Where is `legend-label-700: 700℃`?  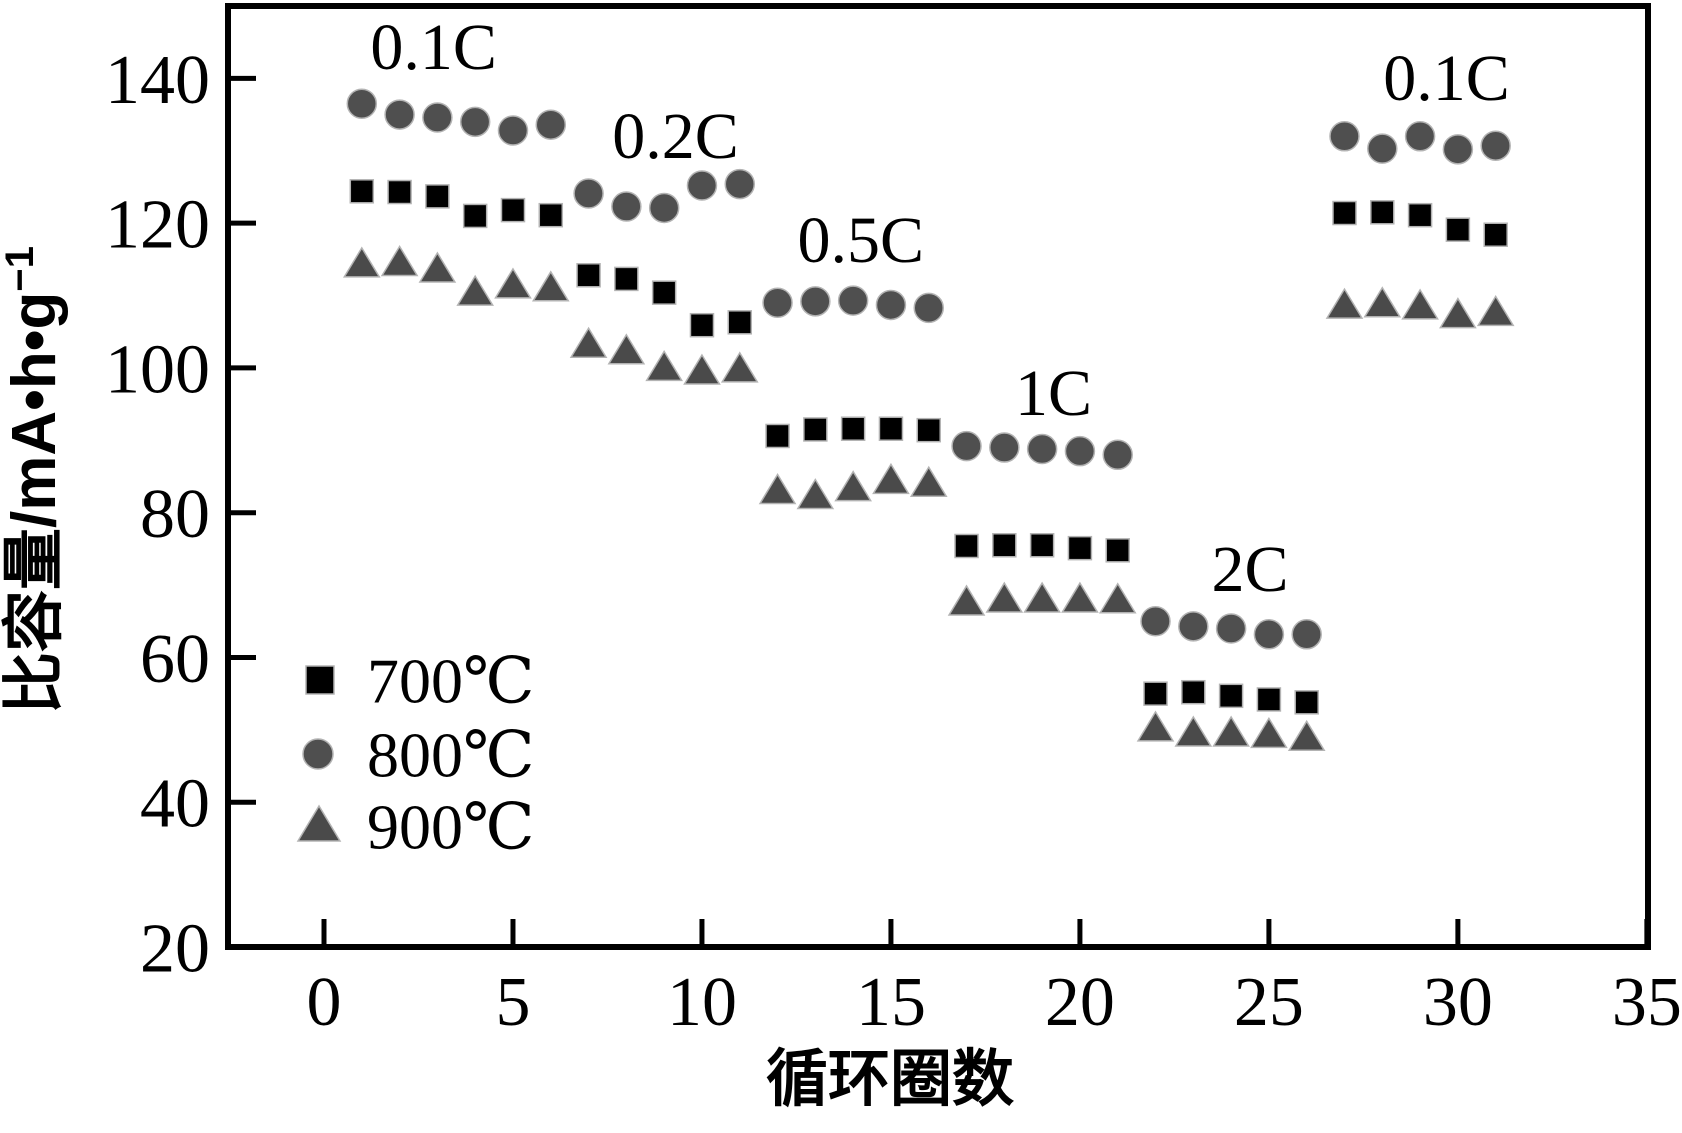 legend-label-700: 700℃ is located at coordinates (451, 680).